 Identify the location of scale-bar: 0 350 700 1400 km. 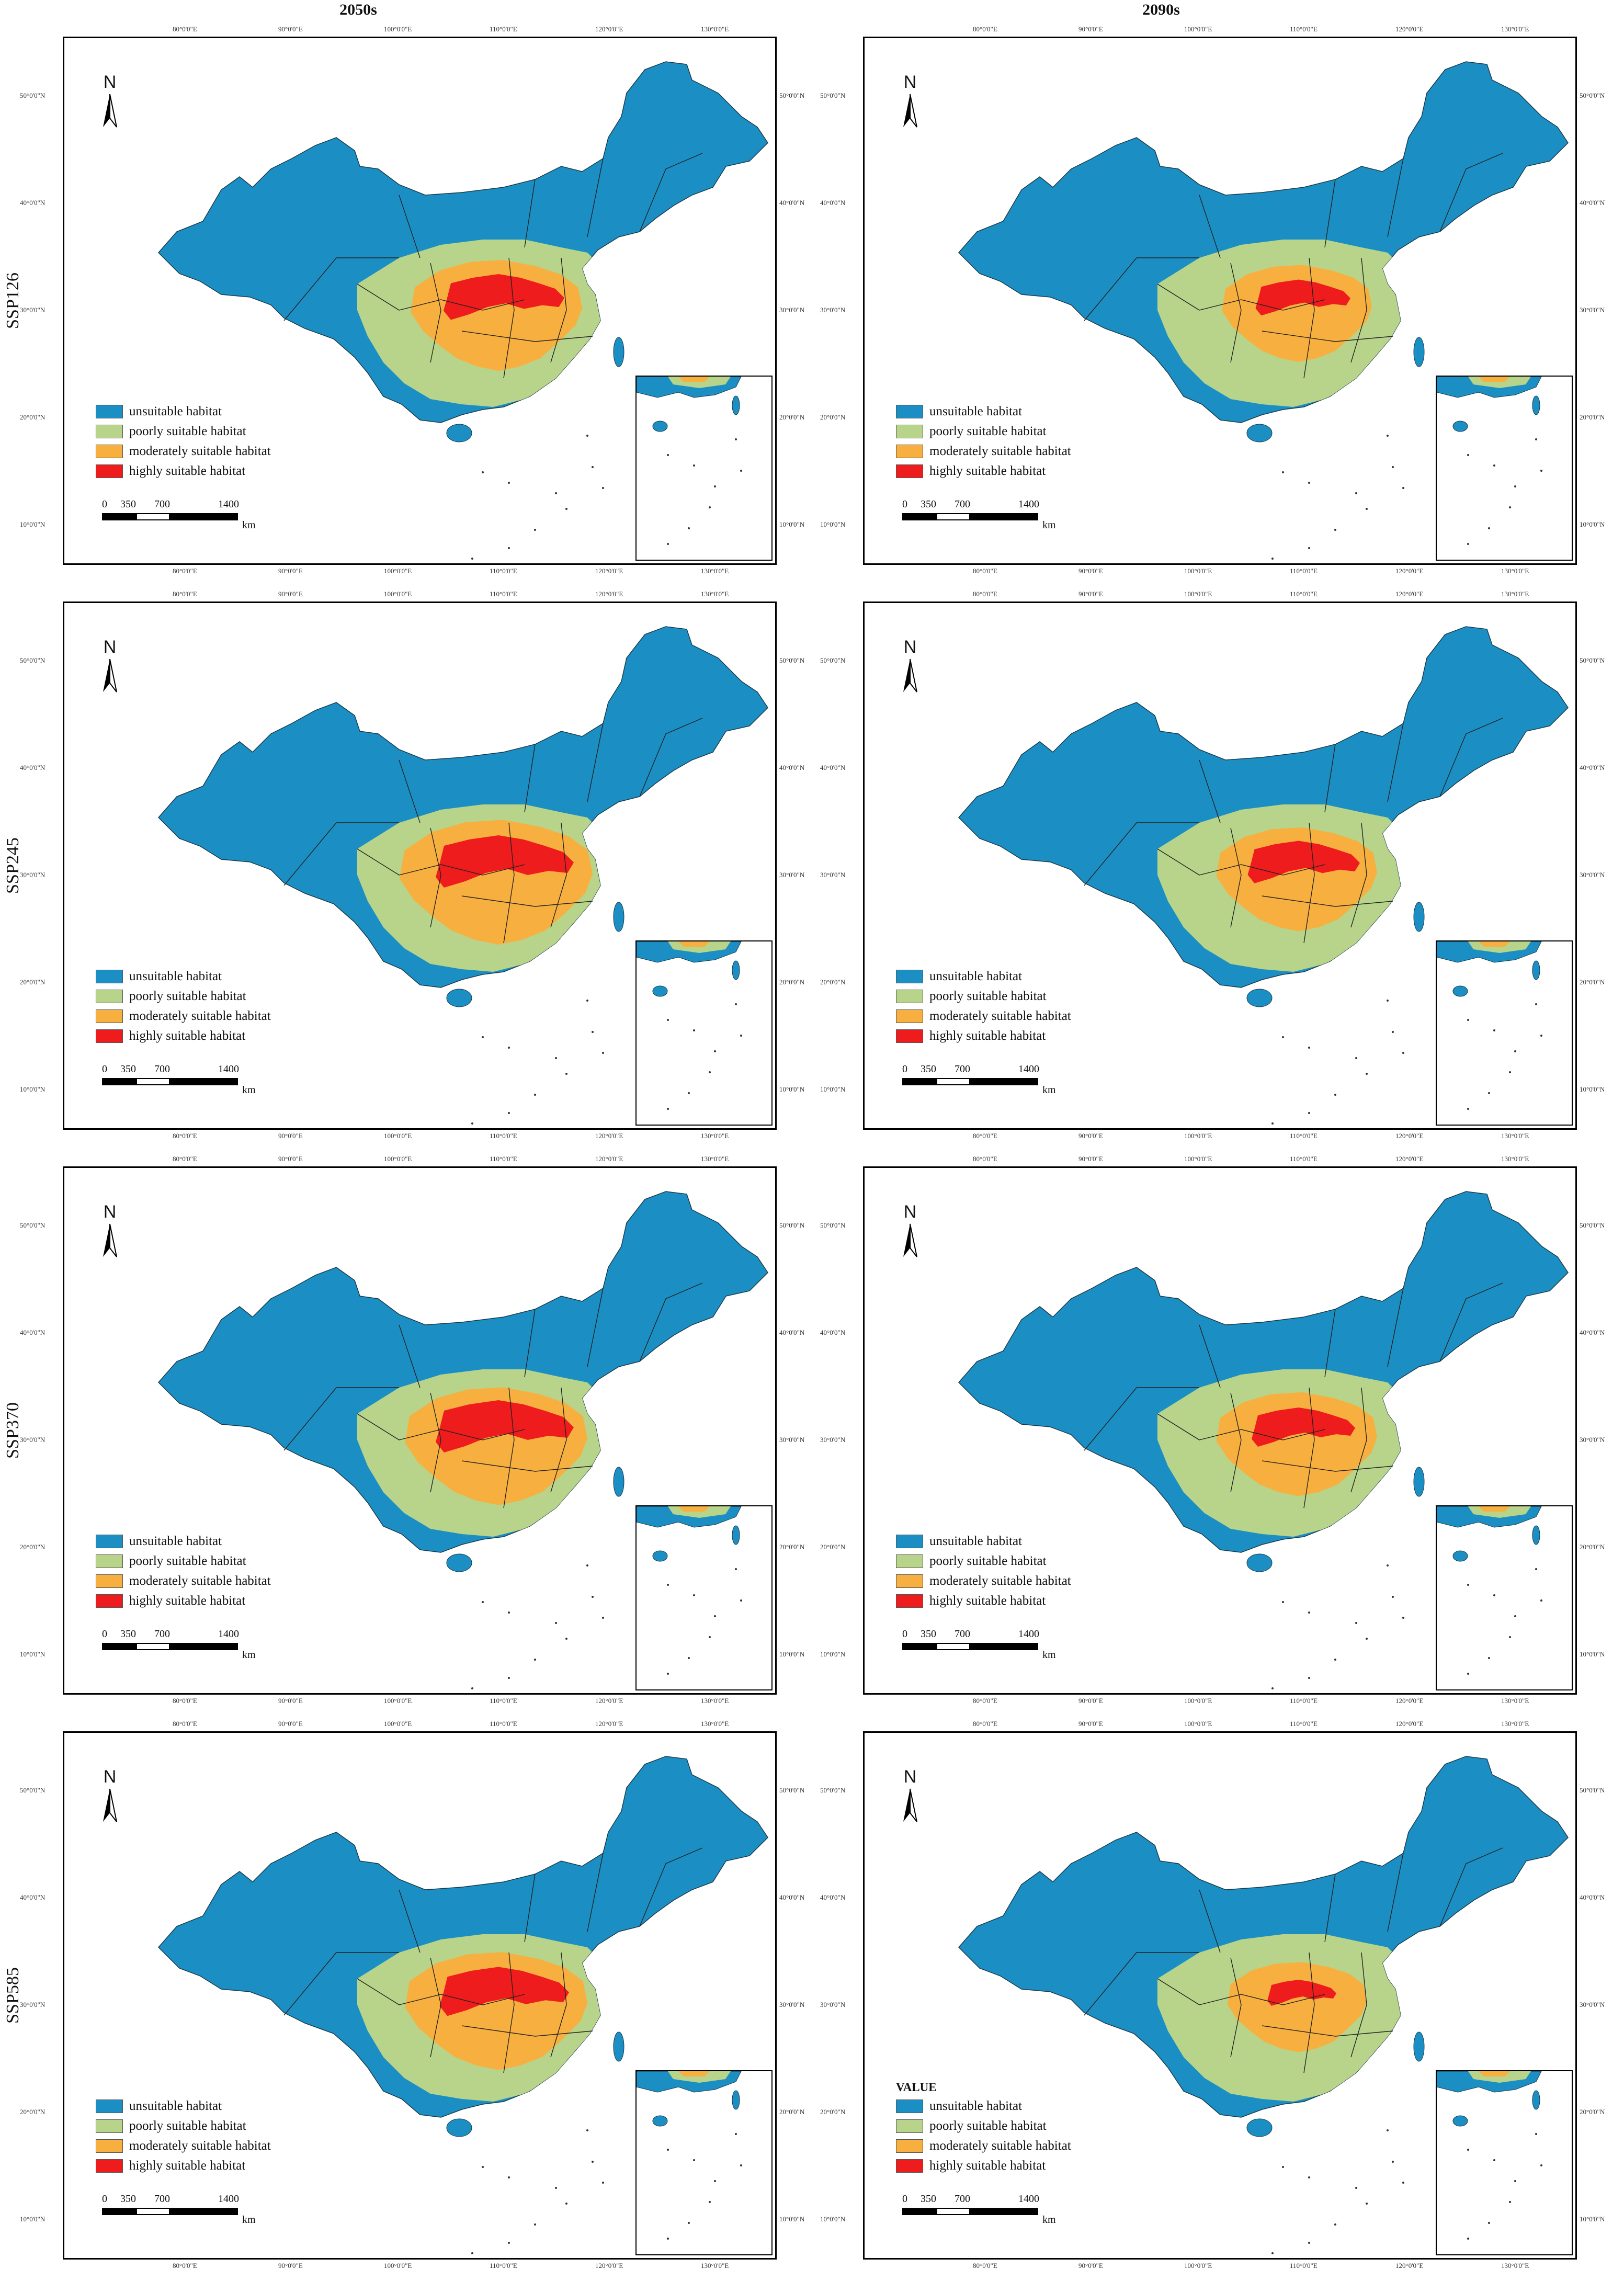
(179, 1081).